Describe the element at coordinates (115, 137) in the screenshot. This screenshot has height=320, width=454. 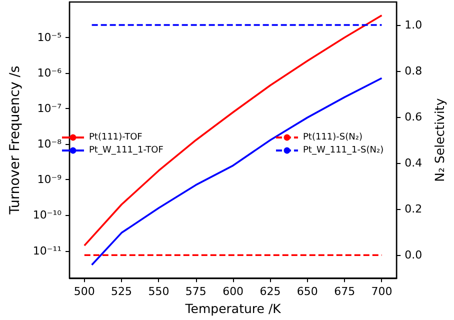
I see `legend-label: Pt(111)-TOF` at that location.